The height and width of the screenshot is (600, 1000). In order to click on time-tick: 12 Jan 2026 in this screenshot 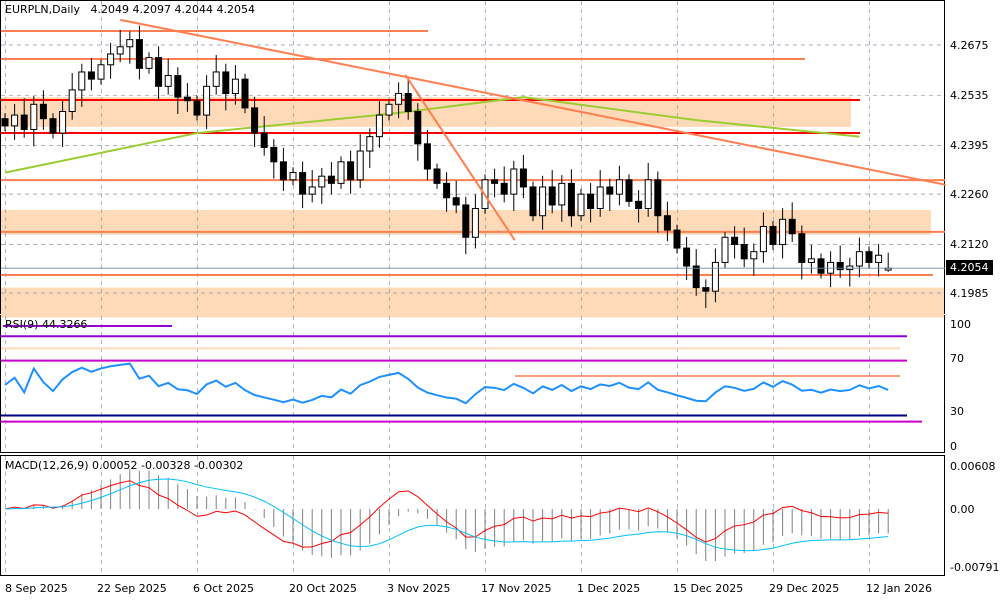, I will do `click(899, 588)`.